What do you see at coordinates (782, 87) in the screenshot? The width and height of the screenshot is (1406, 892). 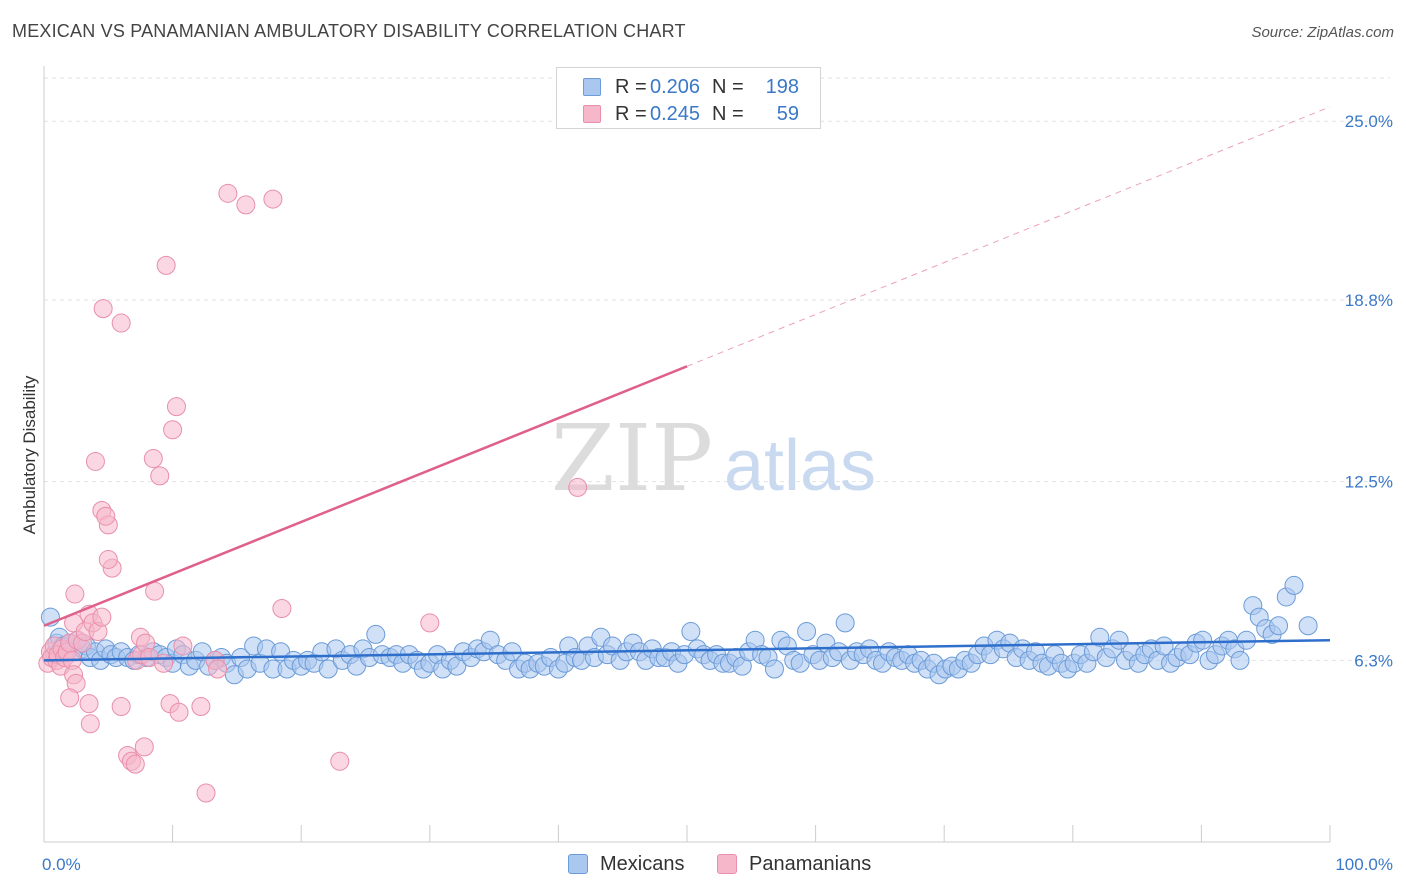 I see `legend-n-value: 198` at bounding box center [782, 87].